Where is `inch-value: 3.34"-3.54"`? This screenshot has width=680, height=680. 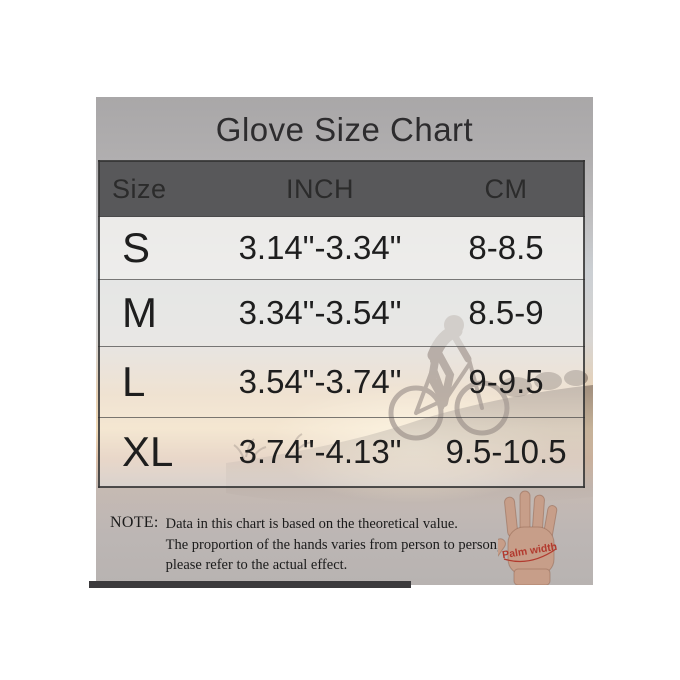
inch-value: 3.34"-3.54" is located at coordinates (320, 313).